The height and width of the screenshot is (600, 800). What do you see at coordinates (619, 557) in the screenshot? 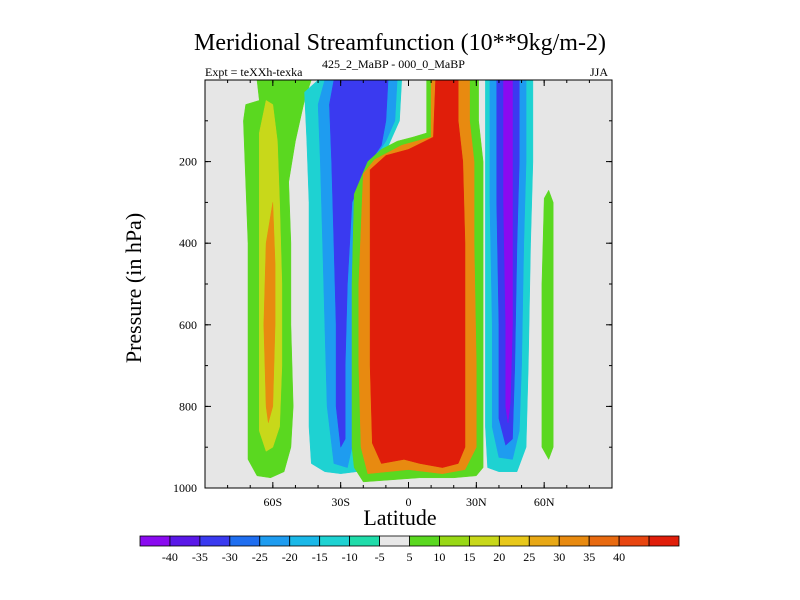
I see `colorbar-label: 40` at bounding box center [619, 557].